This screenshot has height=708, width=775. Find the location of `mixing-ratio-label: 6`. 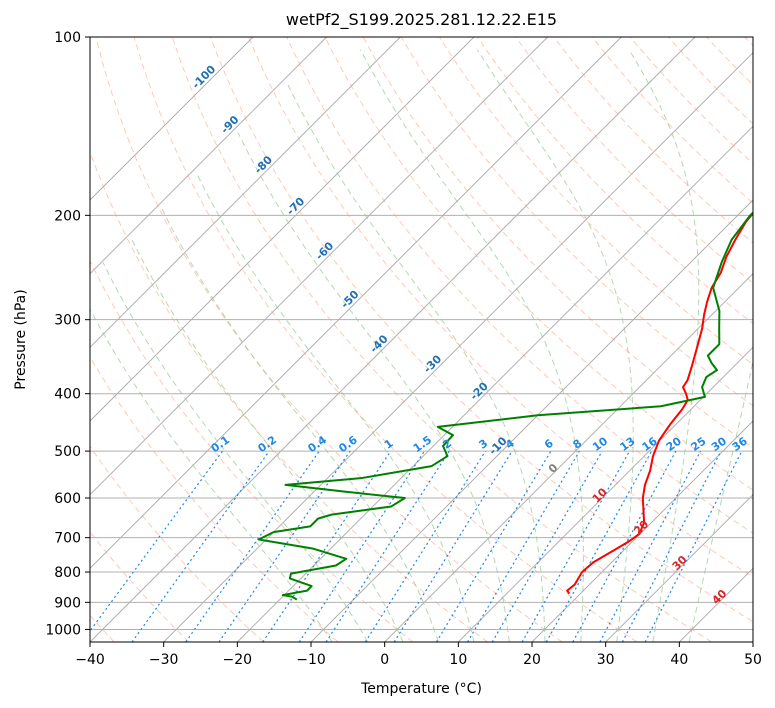

mixing-ratio-label: 6 is located at coordinates (549, 444).